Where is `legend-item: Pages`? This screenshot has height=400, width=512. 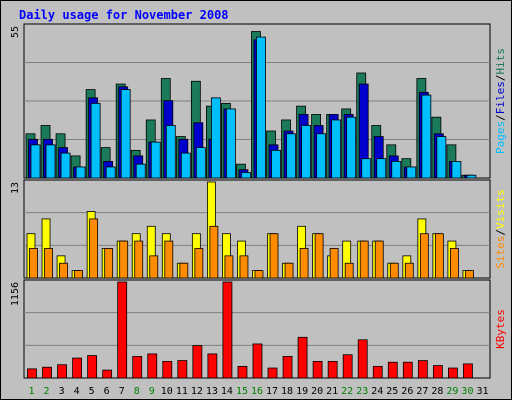
legend-item: Pages is located at coordinates (500, 137).